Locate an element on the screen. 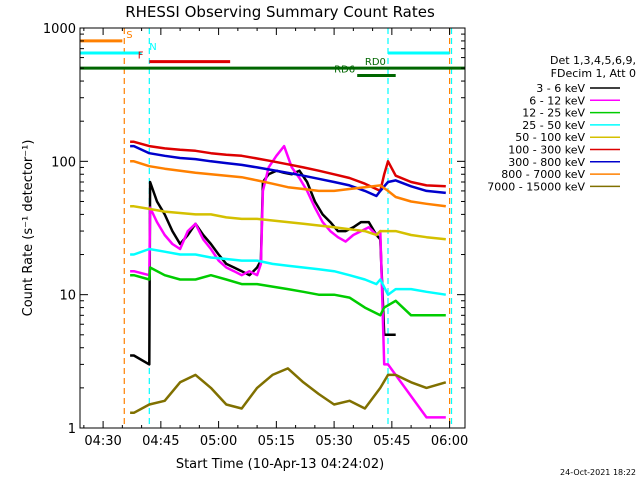 The height and width of the screenshot is (480, 640). legend-label: 25 - 50 keV is located at coordinates (553, 125).